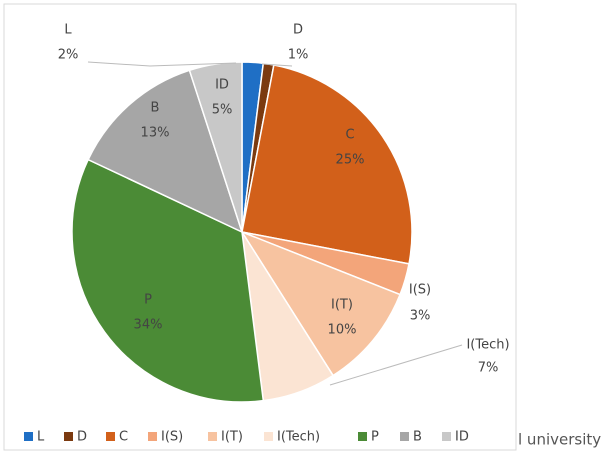  I want to click on slice-value-label: 34%, so click(148, 325).